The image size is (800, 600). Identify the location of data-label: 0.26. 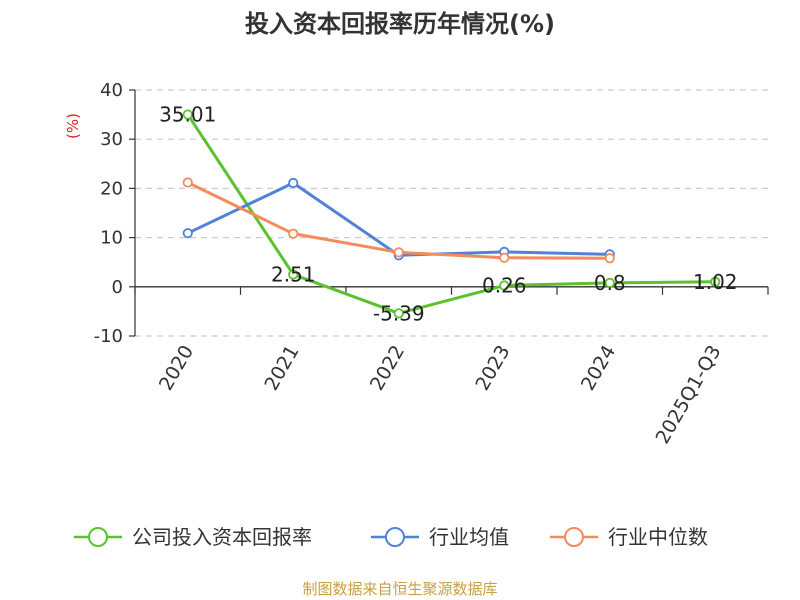
(504, 286).